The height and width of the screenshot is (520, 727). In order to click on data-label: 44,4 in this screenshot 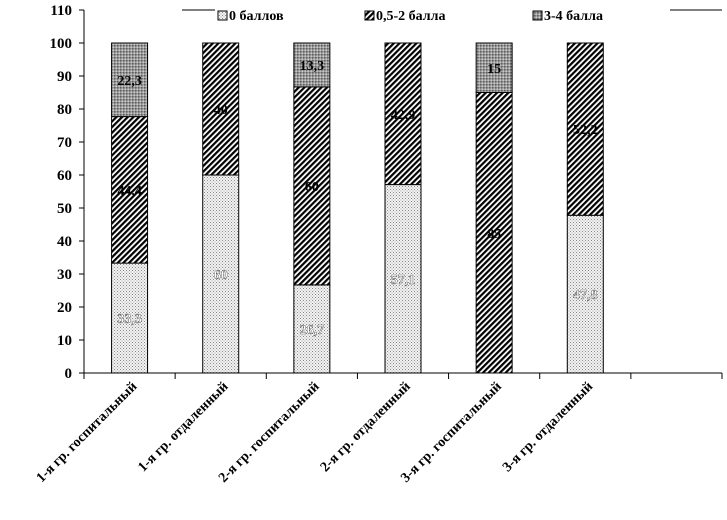, I will do `click(129, 191)`.